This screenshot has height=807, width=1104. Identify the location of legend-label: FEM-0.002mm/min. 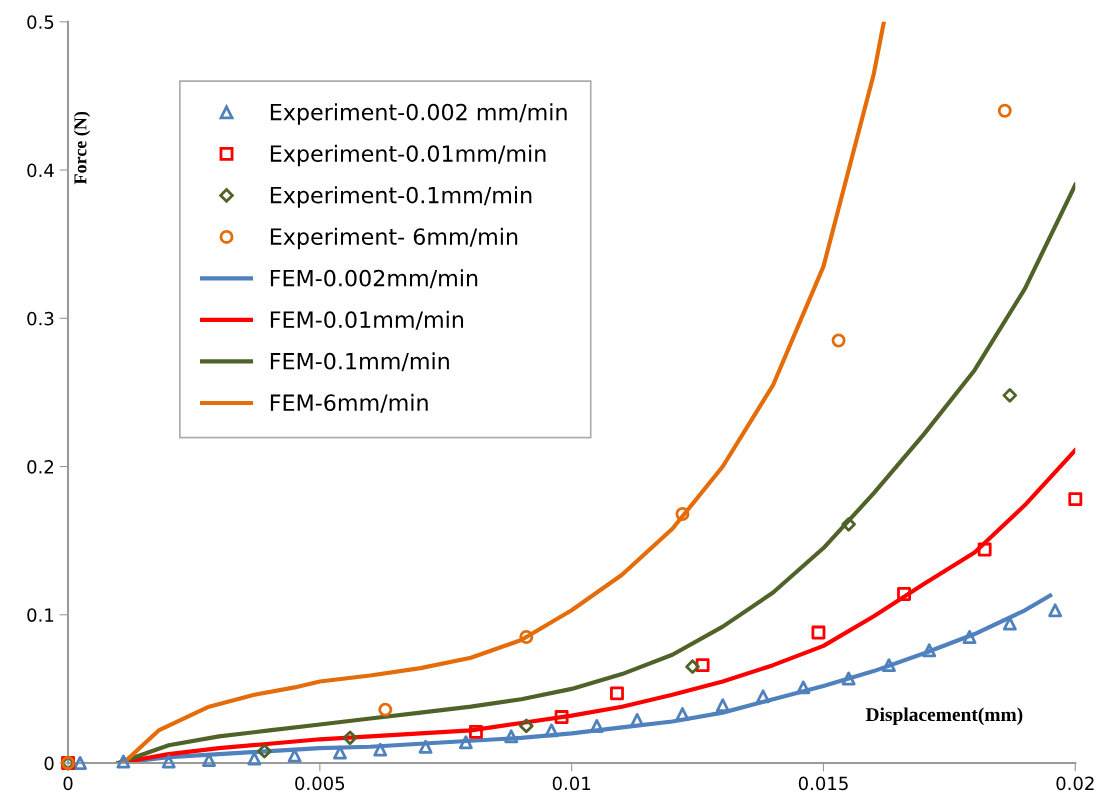
(374, 279).